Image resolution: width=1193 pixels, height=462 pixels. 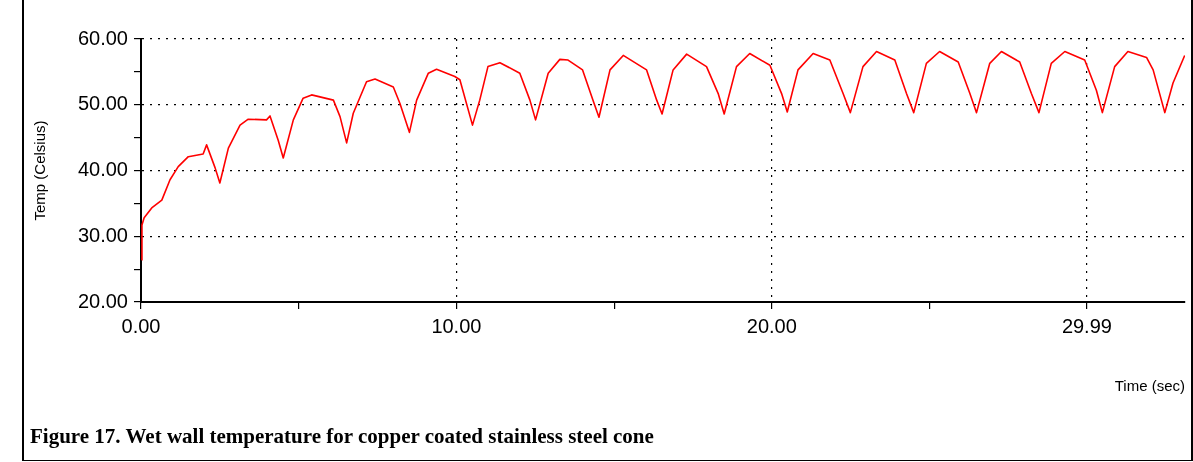 I want to click on x-tick-label: 29.99, so click(x=1086, y=325).